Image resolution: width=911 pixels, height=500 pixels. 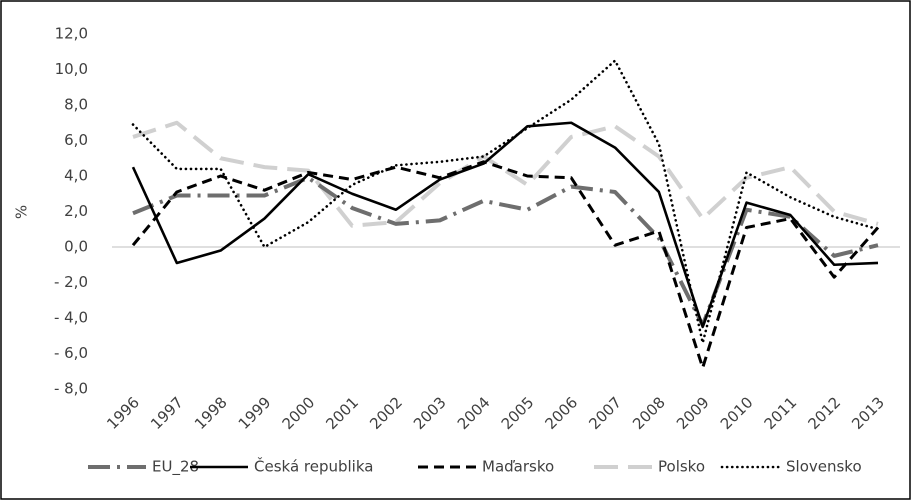 I want to click on y-axis-title: %, so click(x=22, y=212).